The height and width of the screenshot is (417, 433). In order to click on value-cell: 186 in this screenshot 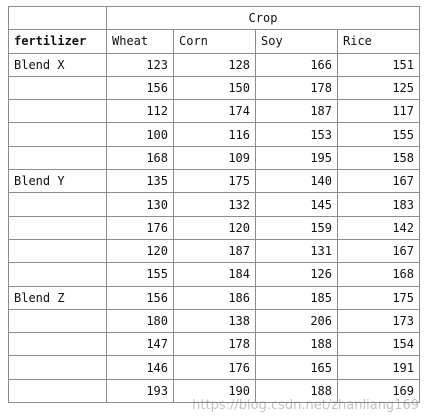, I will do `click(214, 297)`.